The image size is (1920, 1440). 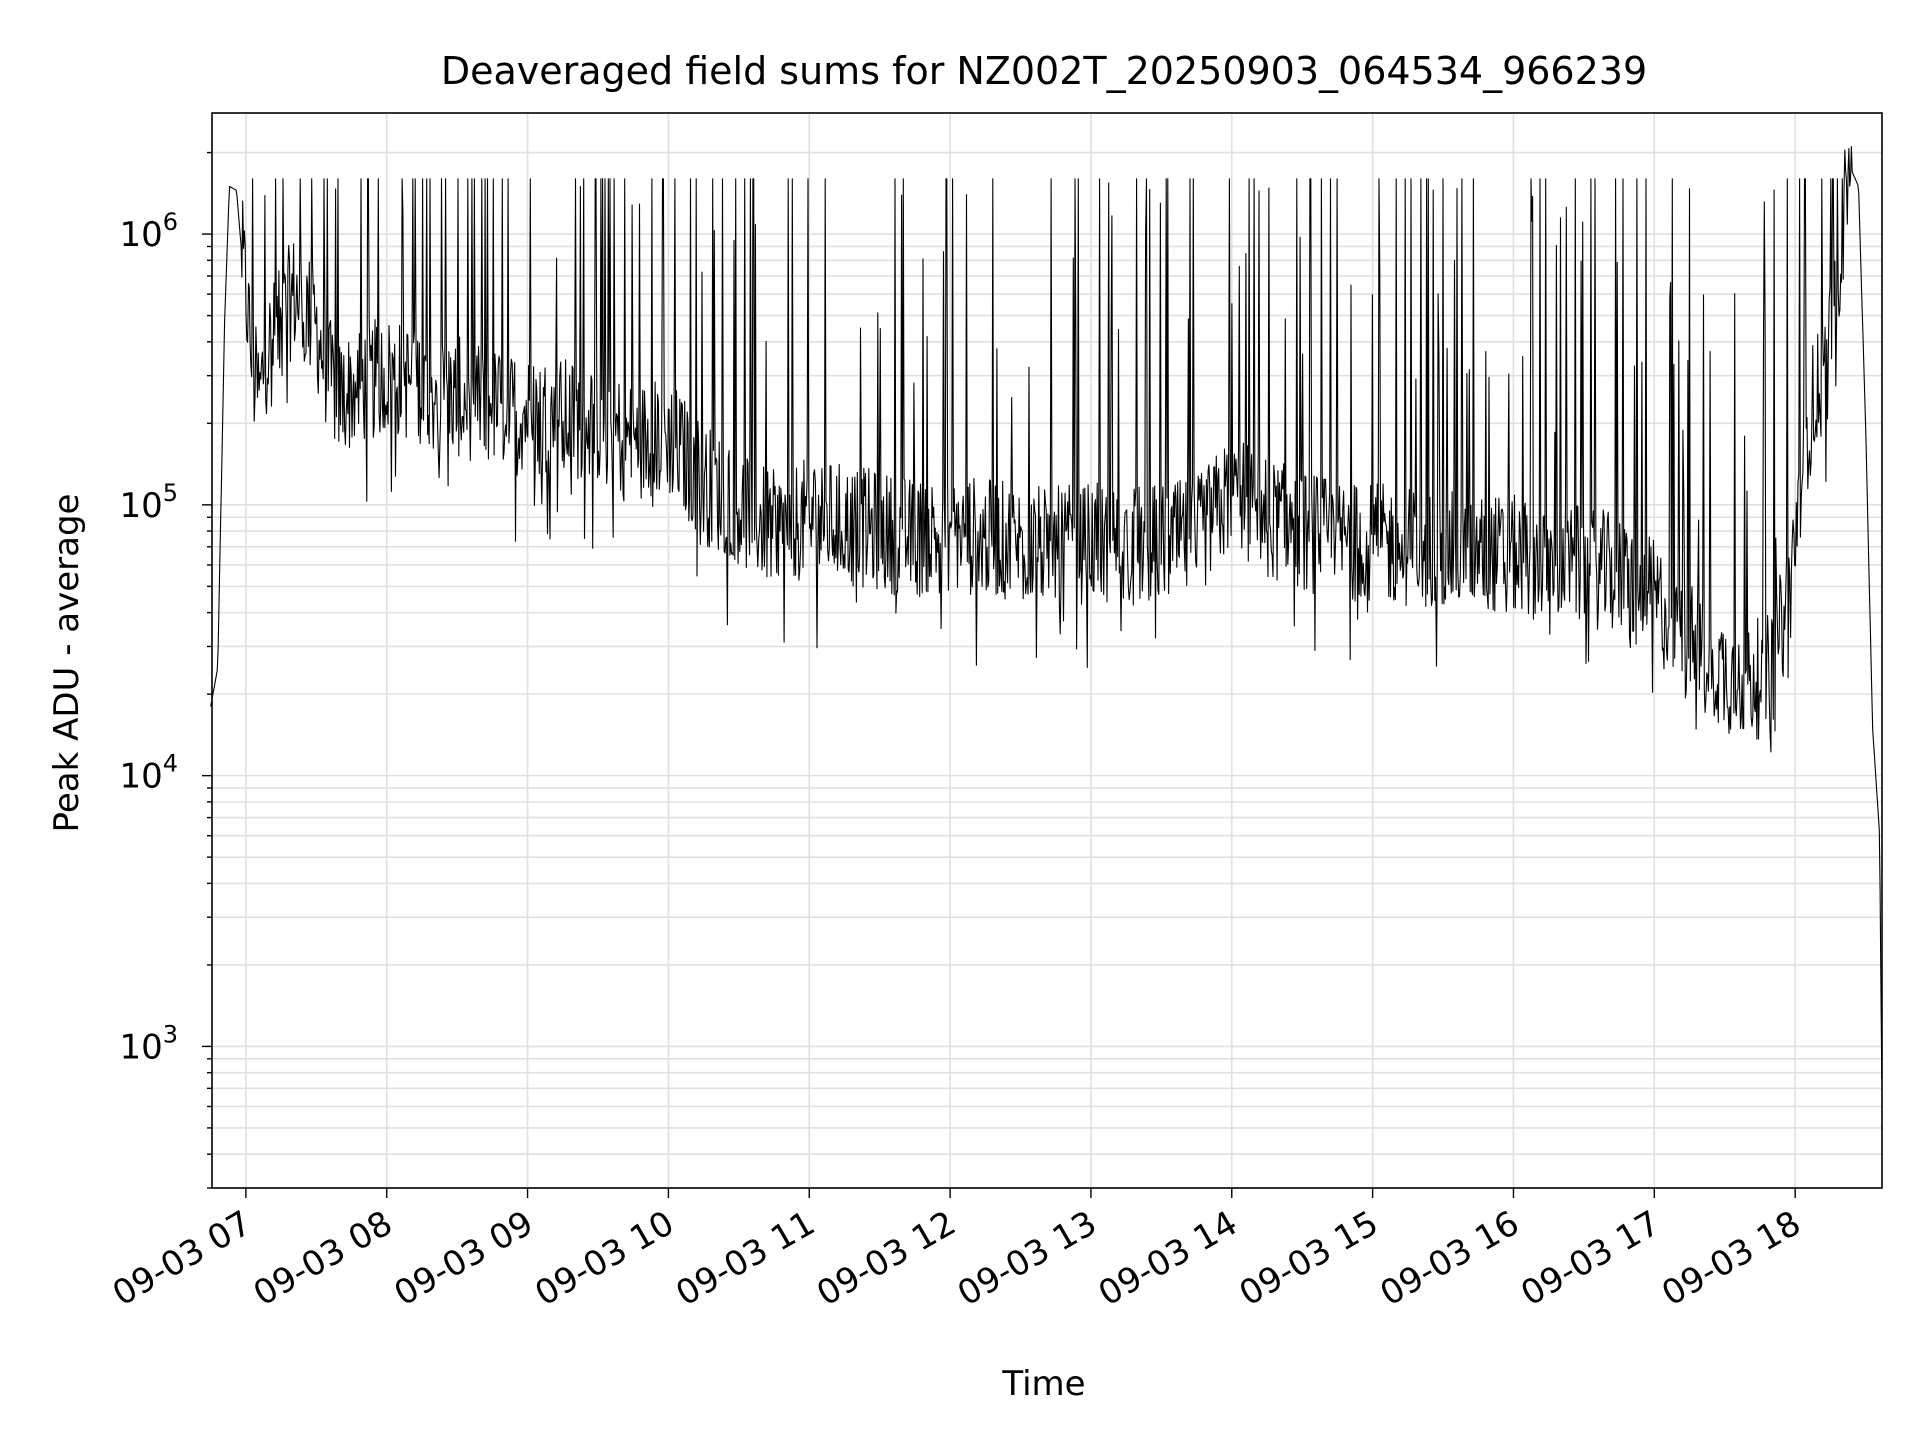 What do you see at coordinates (148, 502) in the screenshot?
I see `y-tick-label: 10⁵` at bounding box center [148, 502].